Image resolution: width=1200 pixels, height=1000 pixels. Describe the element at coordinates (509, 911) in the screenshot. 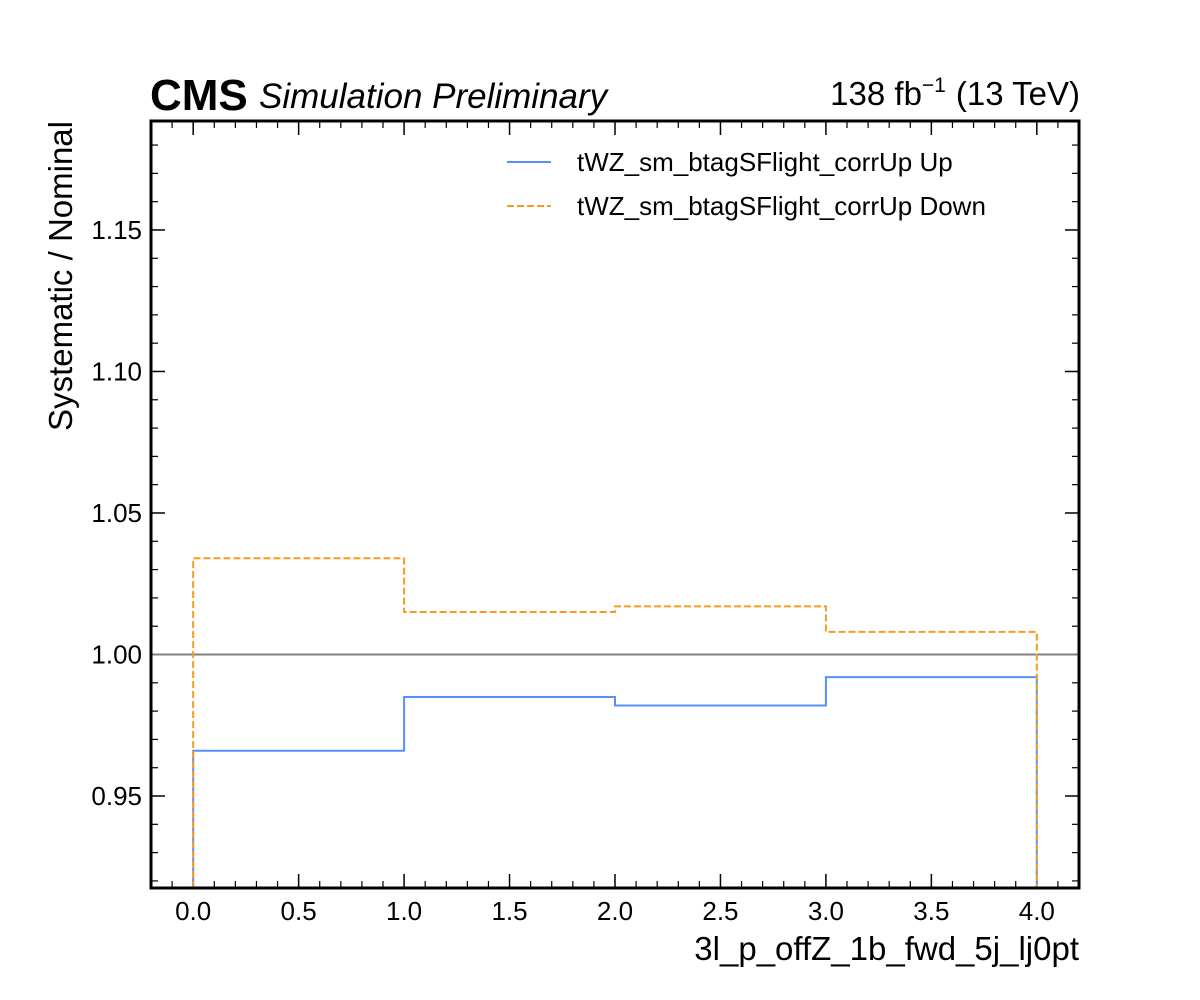

I see `x-tick-label: 1.5` at that location.